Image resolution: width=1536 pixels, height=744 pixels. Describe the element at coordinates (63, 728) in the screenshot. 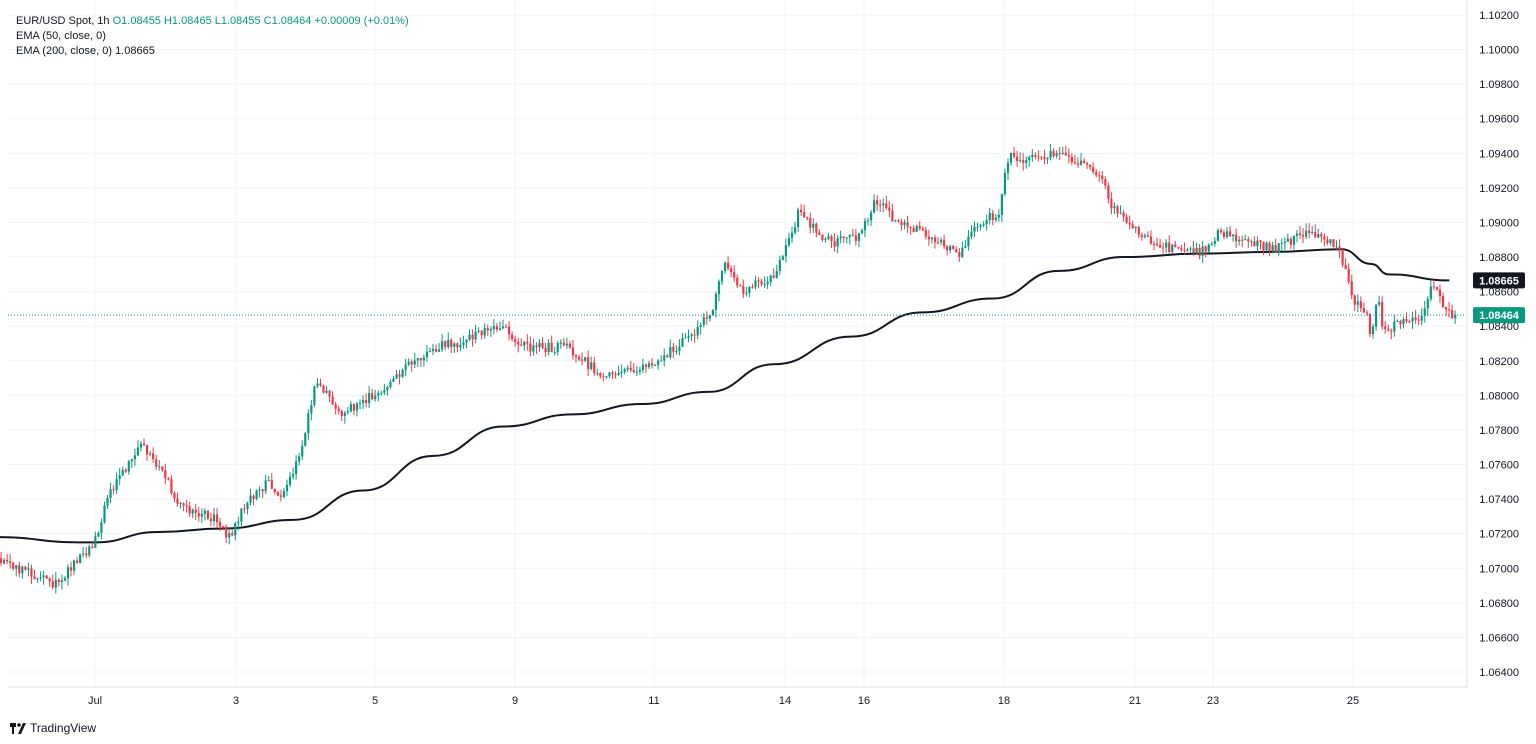

I see `brand-name: TradingView` at that location.